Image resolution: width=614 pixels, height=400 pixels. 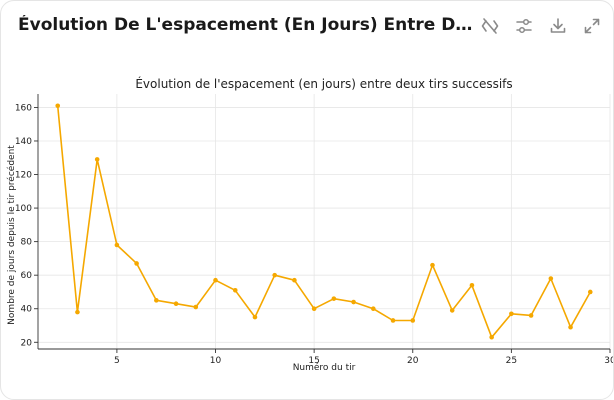 I want to click on expand-icon, so click(x=592, y=26).